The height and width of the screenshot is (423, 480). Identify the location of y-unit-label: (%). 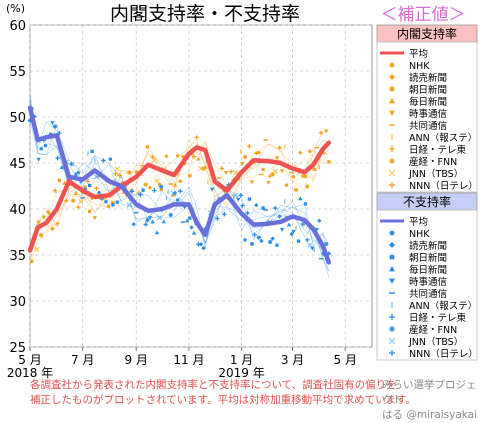
(15, 8).